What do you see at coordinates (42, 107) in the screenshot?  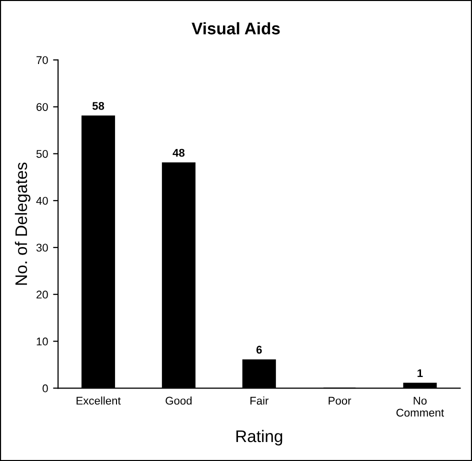 I see `y-tick-label: 60` at bounding box center [42, 107].